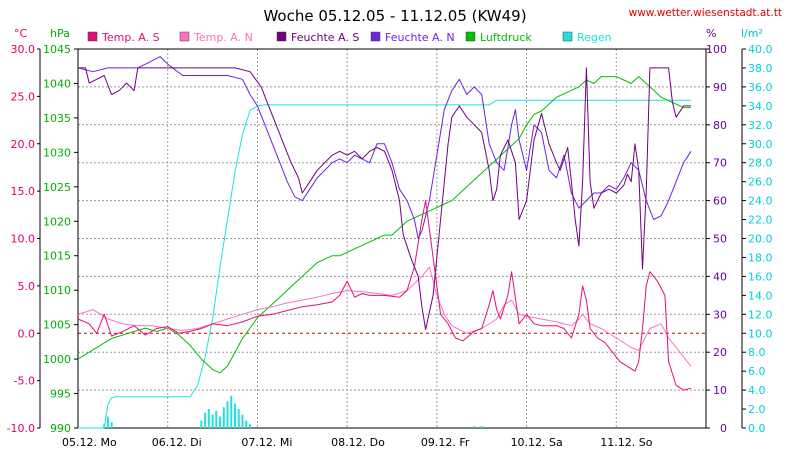 Image resolution: width=790 pixels, height=460 pixels. Describe the element at coordinates (420, 37) in the screenshot. I see `legend-label: Feuchte A. N` at that location.